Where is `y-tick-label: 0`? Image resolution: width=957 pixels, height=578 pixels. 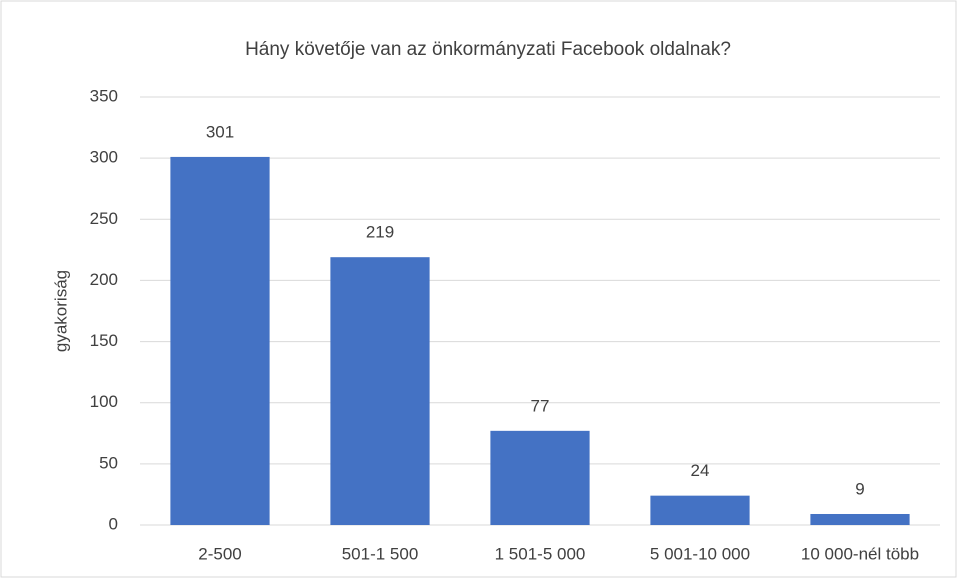
y-tick-label: 0 is located at coordinates (113, 523).